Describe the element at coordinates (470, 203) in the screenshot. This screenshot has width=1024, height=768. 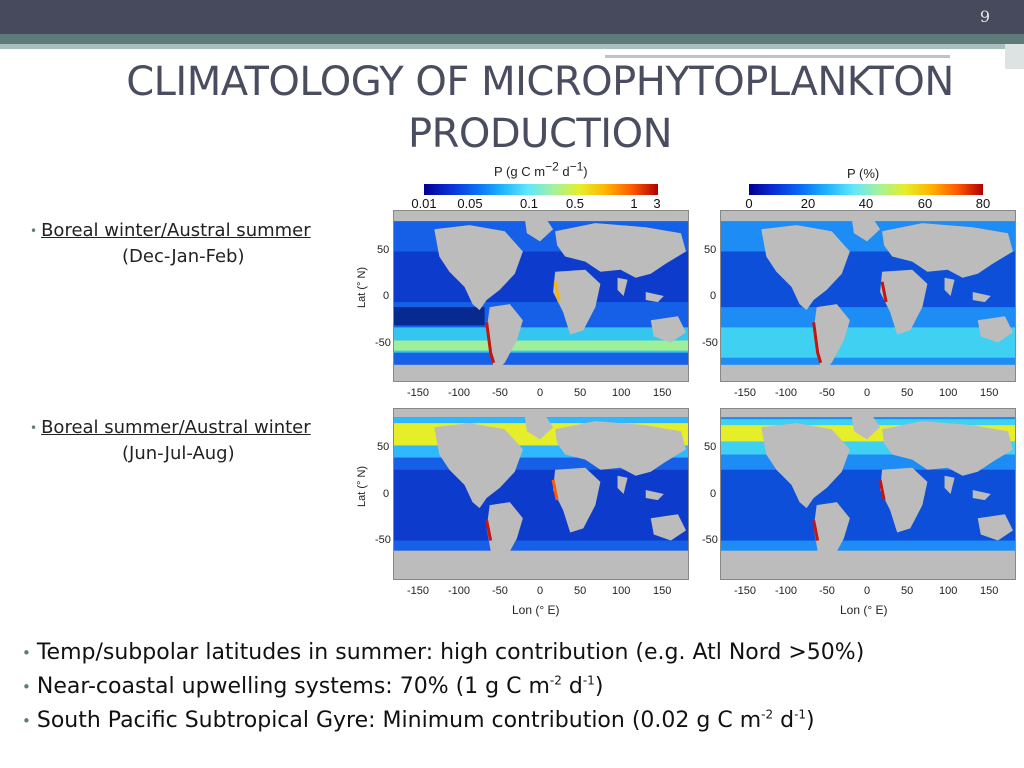
I see `colorbar-left-tick: 0.05` at that location.